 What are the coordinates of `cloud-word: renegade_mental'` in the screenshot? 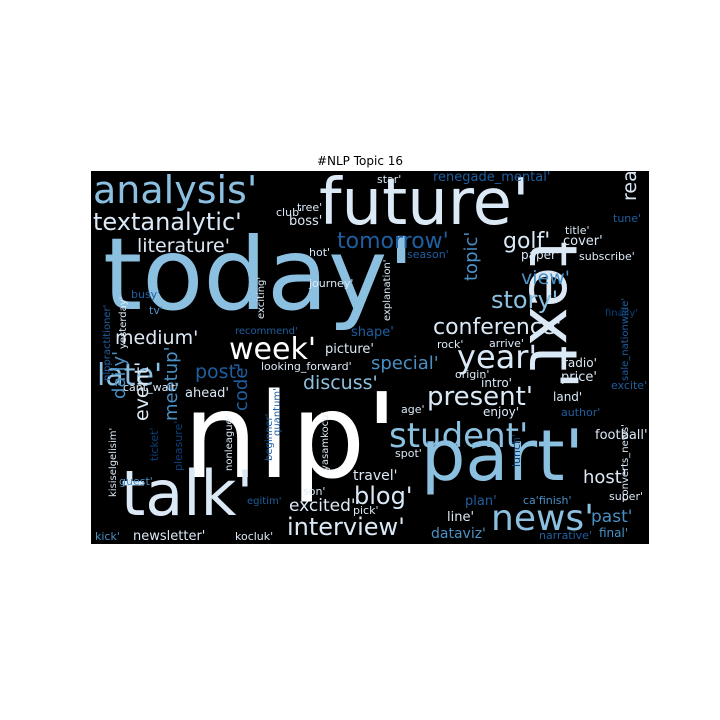 It's located at (492, 178).